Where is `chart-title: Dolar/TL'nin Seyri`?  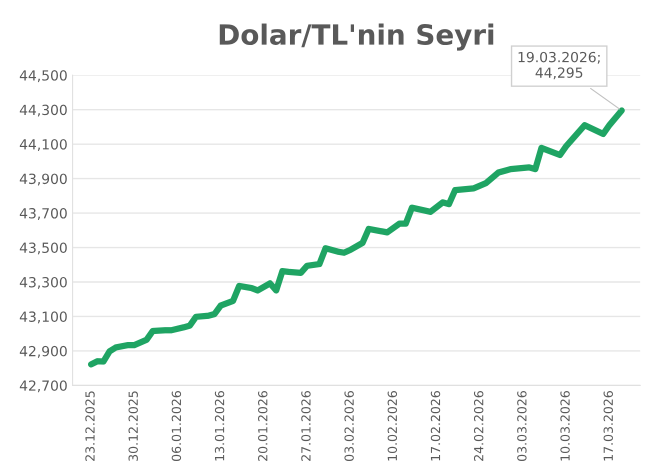 chart-title: Dolar/TL'nin Seyri is located at coordinates (357, 37).